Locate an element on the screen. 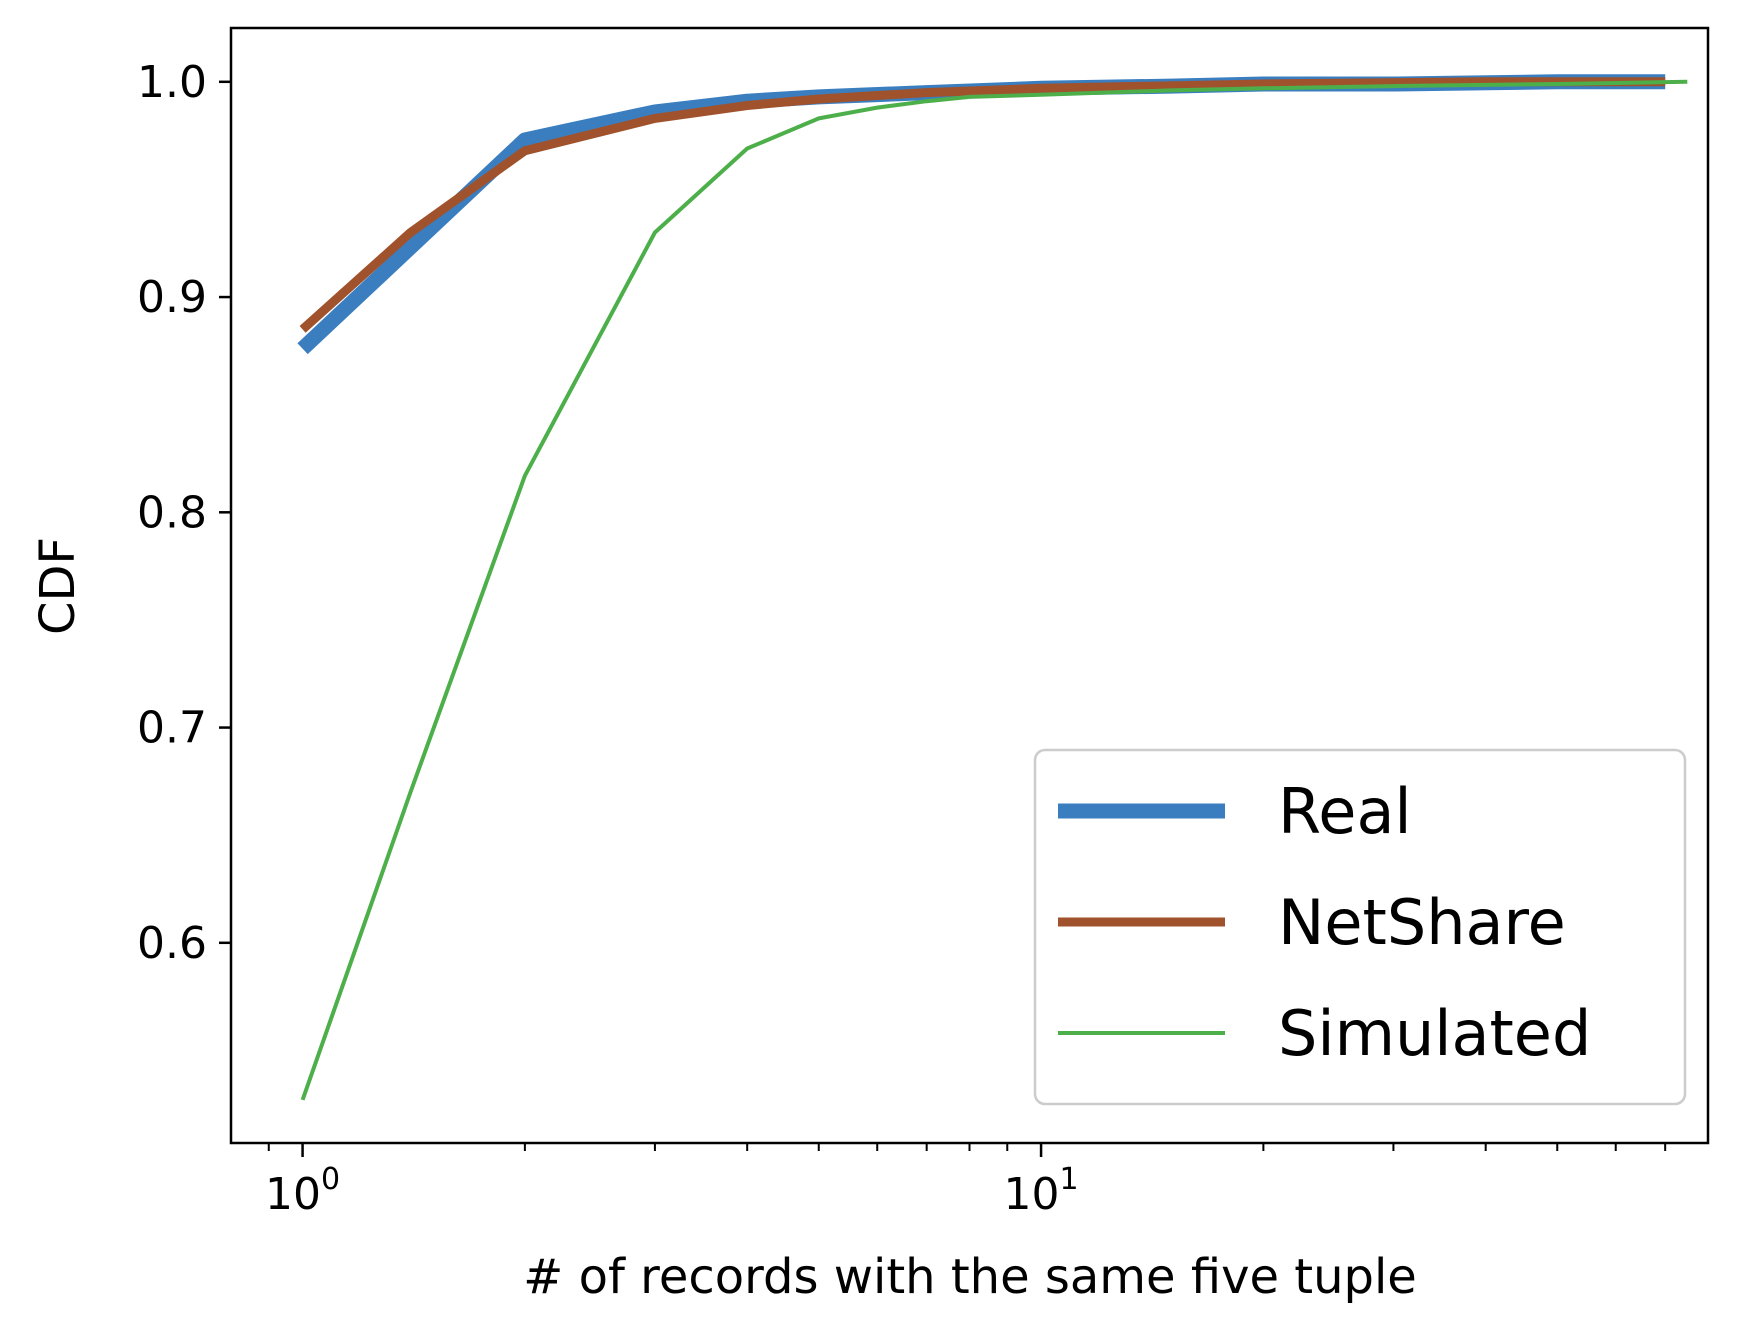 The image size is (1746, 1332). legend: Real NetShare Simulated is located at coordinates (1360, 927).